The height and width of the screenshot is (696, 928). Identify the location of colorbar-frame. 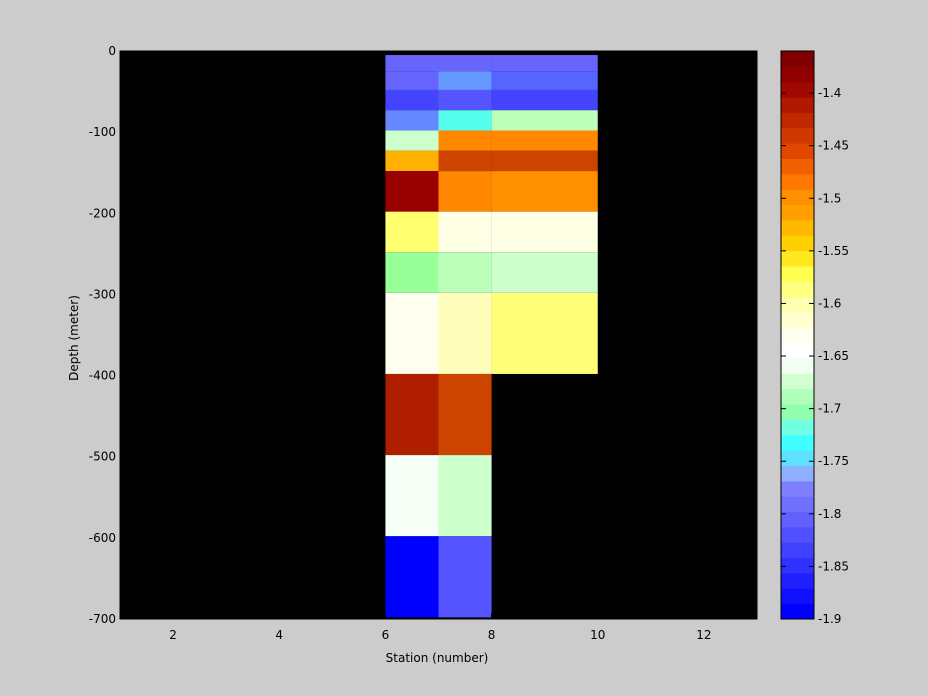
(797, 335).